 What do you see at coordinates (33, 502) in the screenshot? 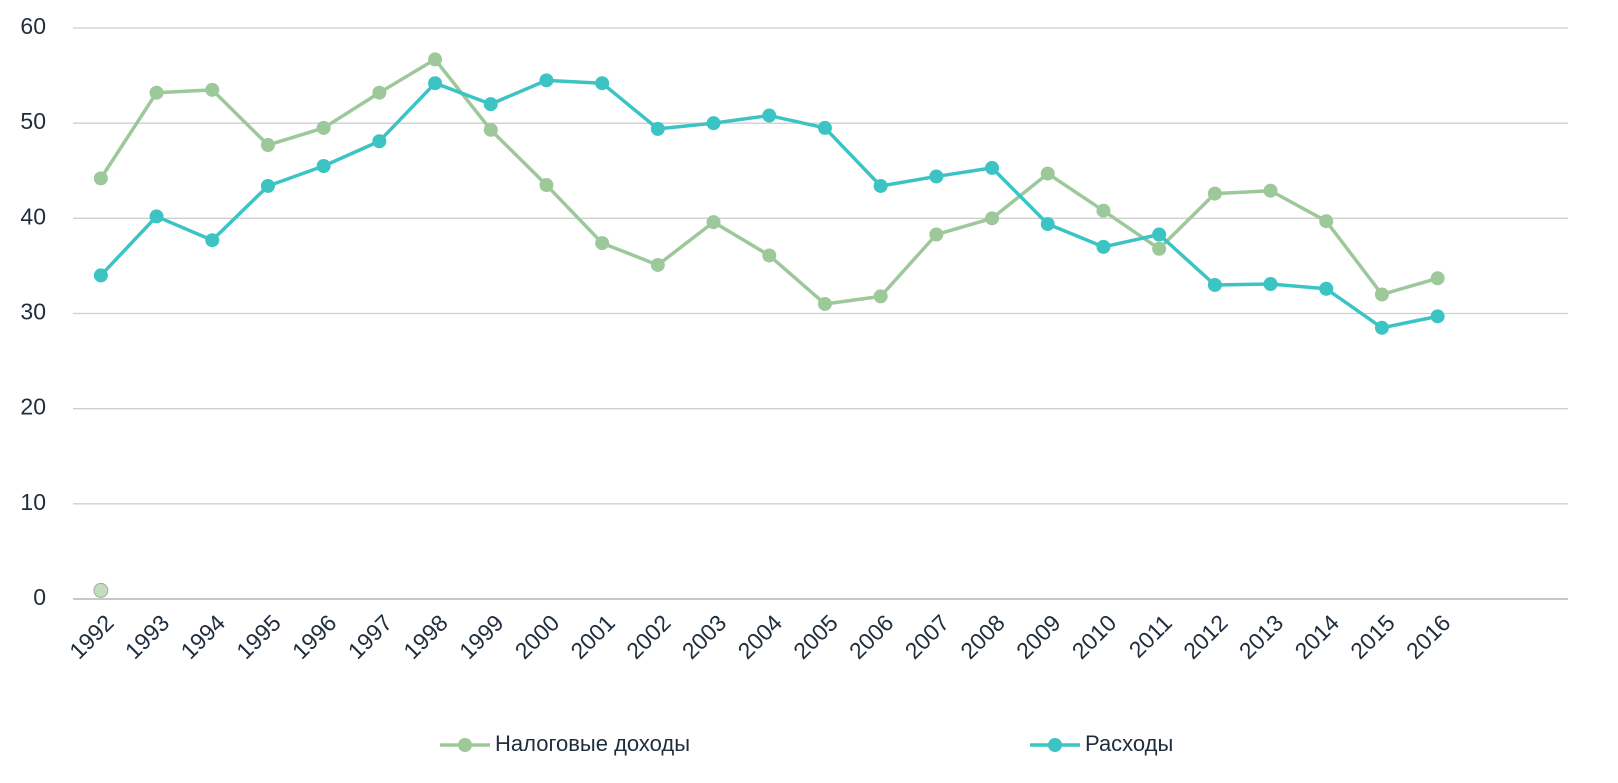
I see `y-tick-label: 10` at bounding box center [33, 502].